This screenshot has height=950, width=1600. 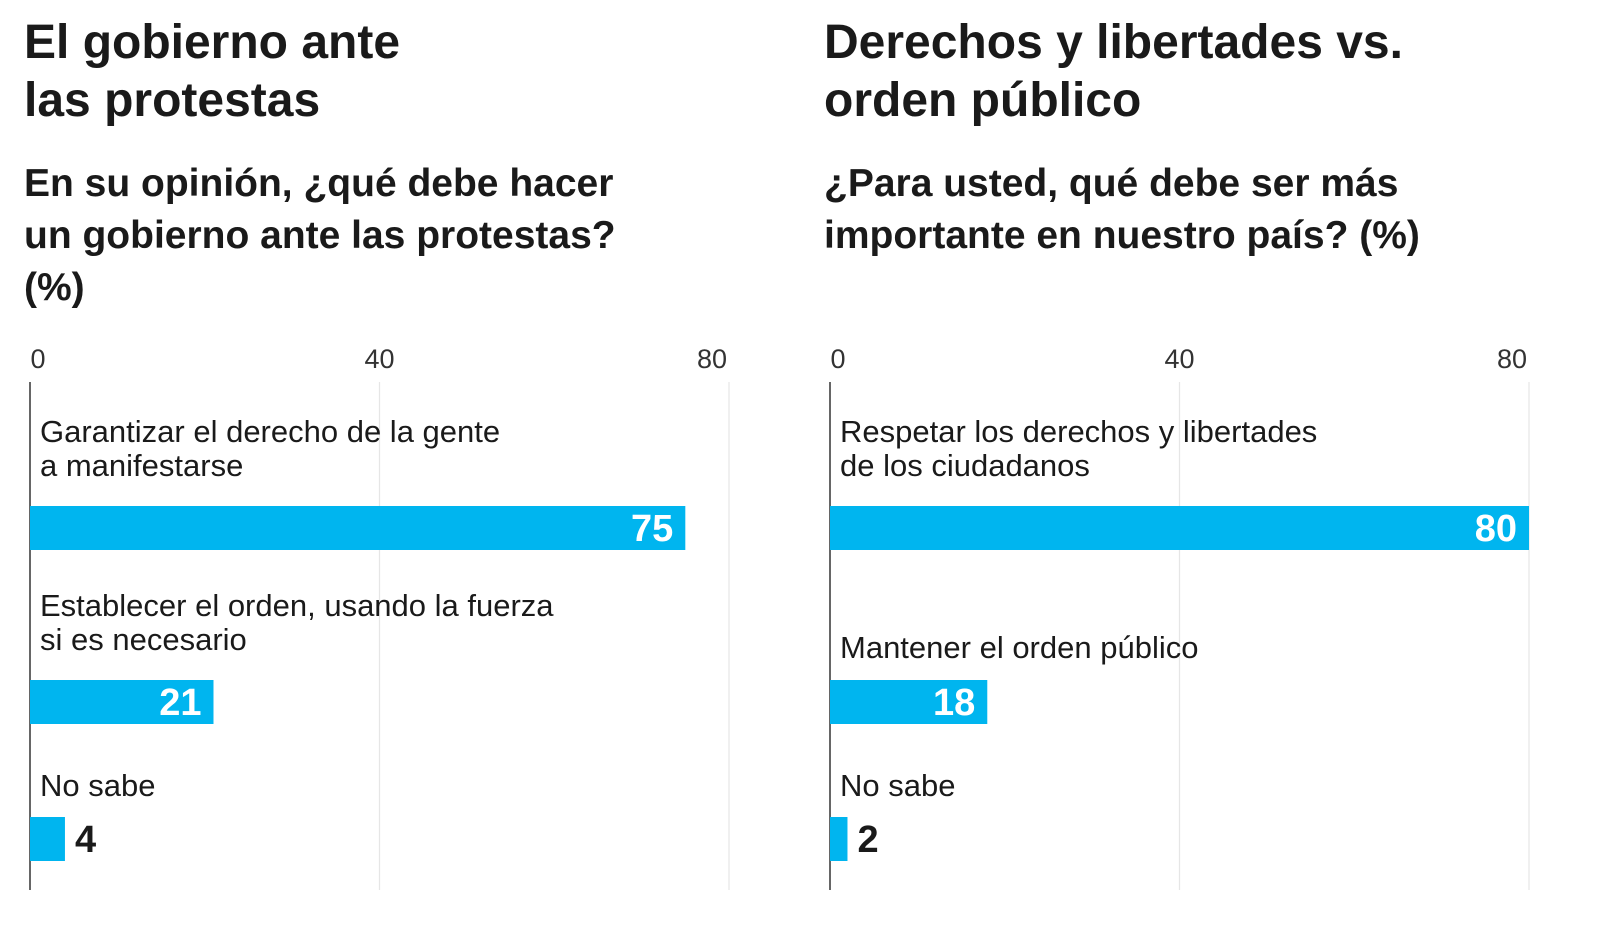 What do you see at coordinates (180, 703) in the screenshot?
I see `value-label: 21` at bounding box center [180, 703].